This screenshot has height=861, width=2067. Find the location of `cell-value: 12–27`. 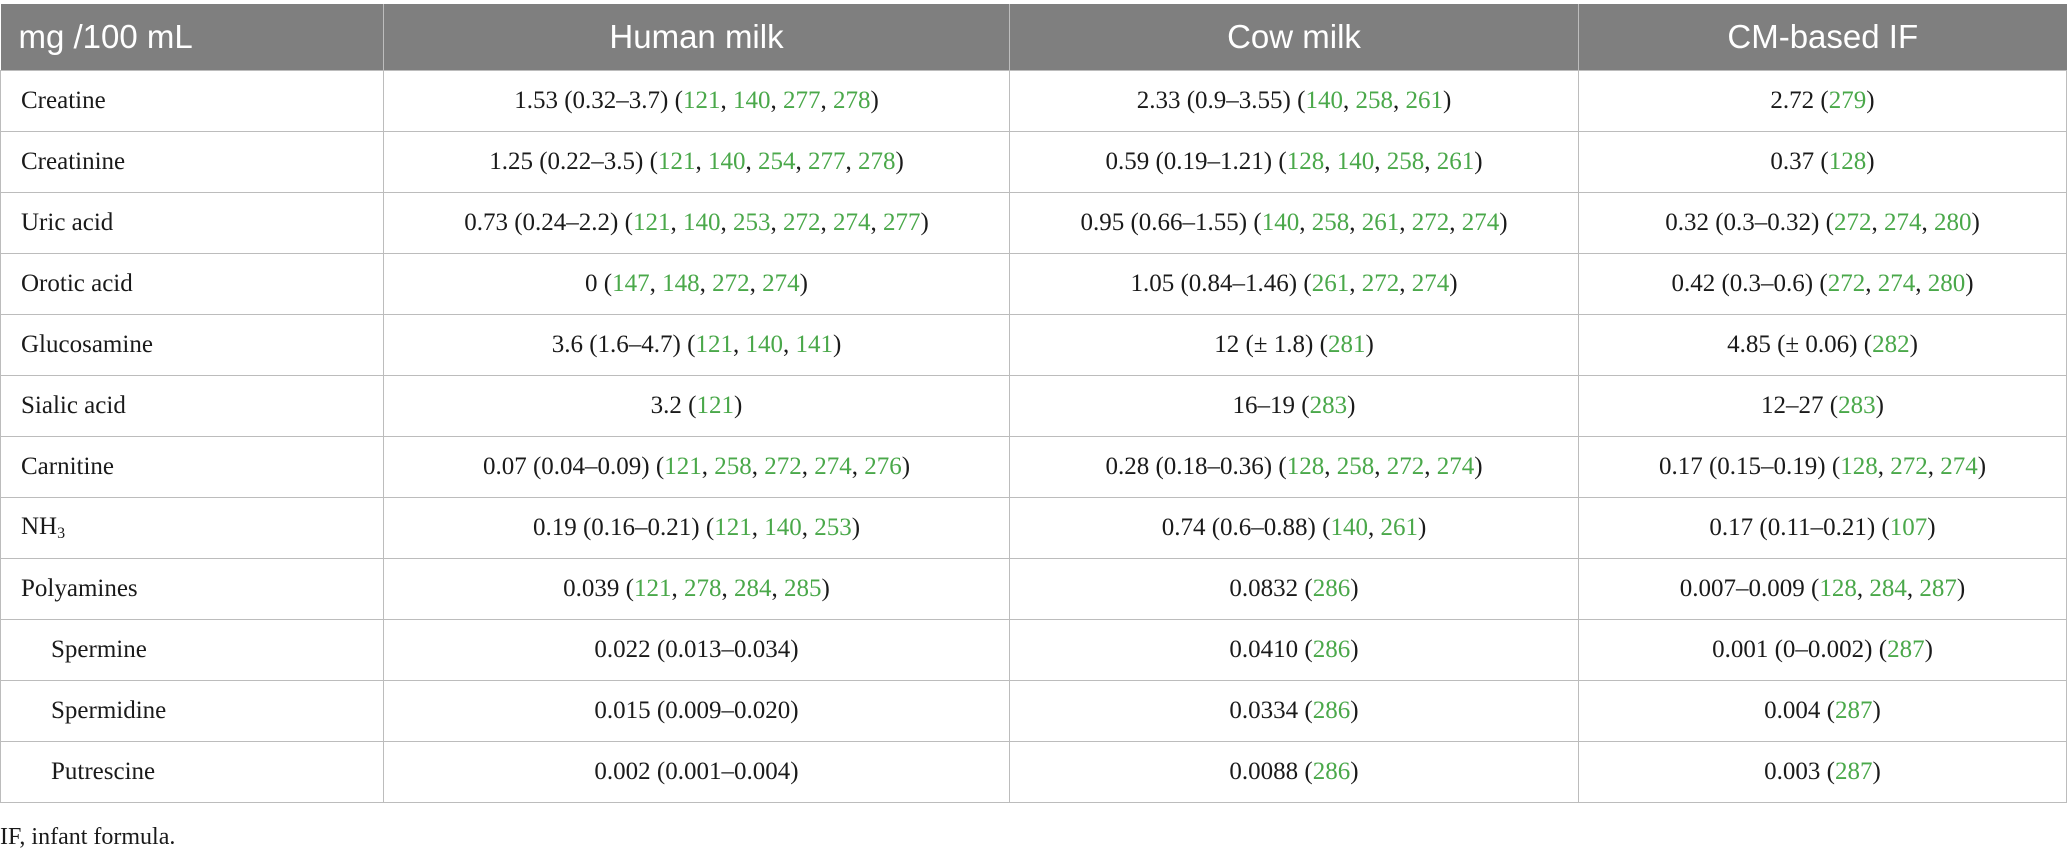

cell-value: 12–27 is located at coordinates (1792, 405).